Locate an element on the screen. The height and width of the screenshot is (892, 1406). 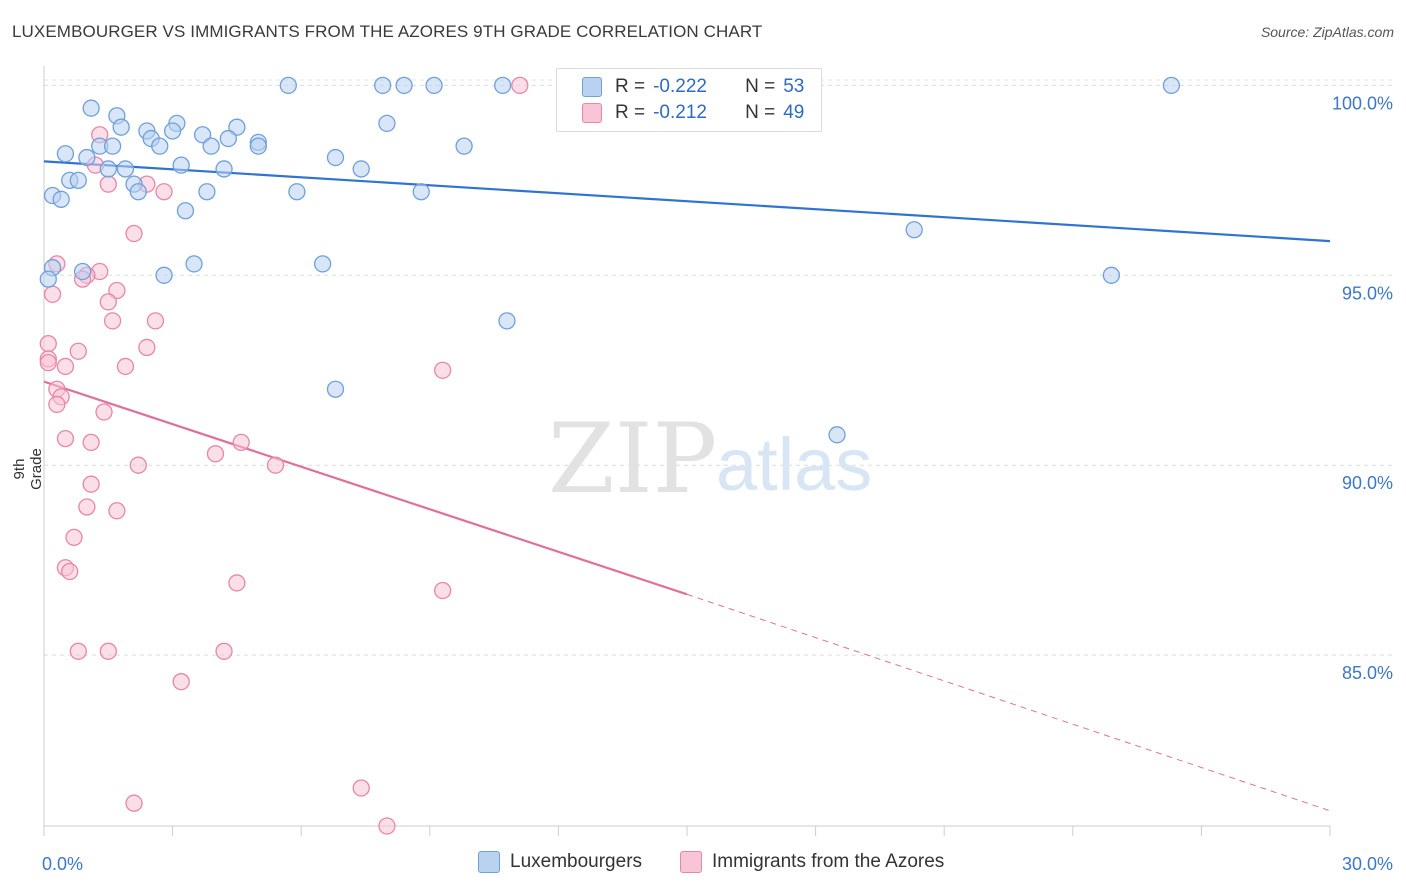
legend-swatch-pink is located at coordinates (592, 113).